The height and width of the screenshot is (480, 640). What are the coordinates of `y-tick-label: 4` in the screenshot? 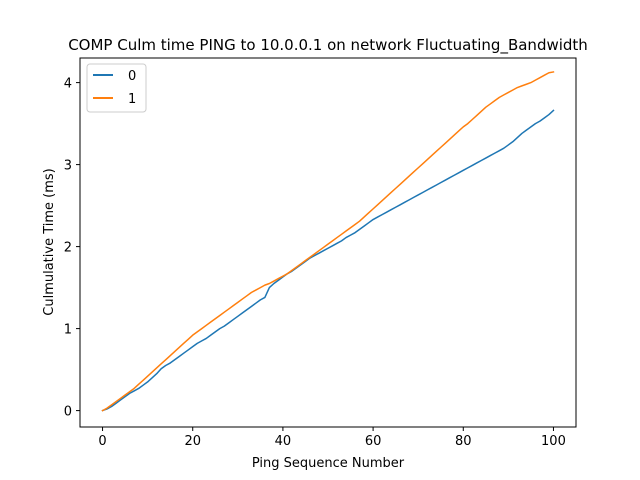 It's located at (68, 84).